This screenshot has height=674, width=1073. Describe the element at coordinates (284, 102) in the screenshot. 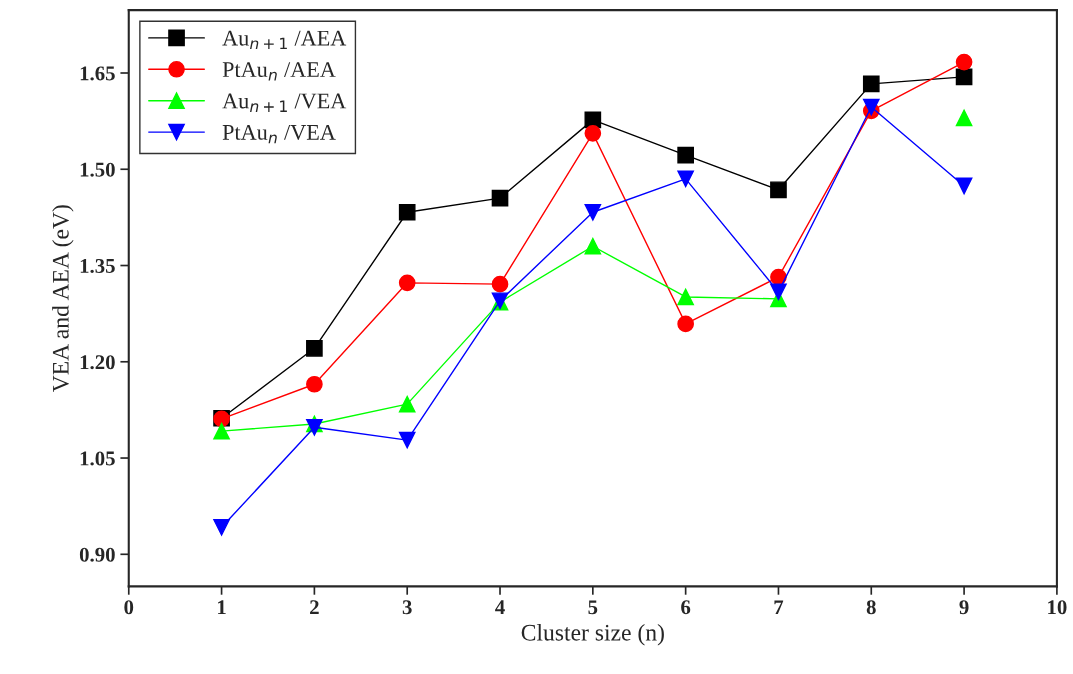

I see `legend-label: Au$_{n+1}$ /VEA` at that location.